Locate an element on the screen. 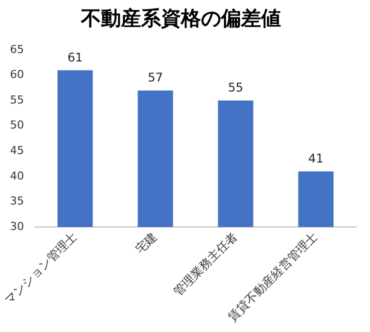 The height and width of the screenshot is (332, 370). data-label: 57 is located at coordinates (156, 77).